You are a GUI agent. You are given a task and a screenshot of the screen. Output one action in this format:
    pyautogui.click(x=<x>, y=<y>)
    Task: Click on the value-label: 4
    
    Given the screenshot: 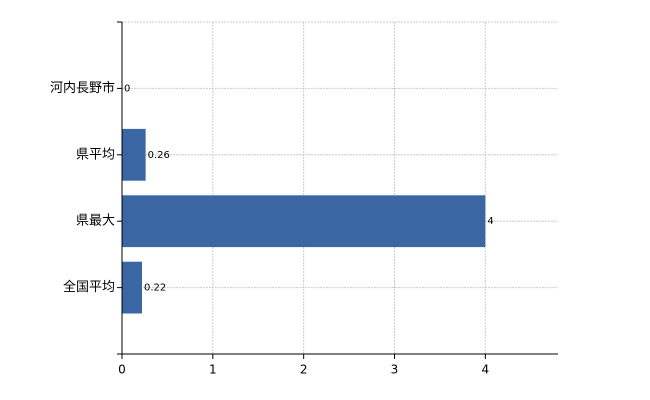 What is the action you would take?
    pyautogui.click(x=490, y=221)
    